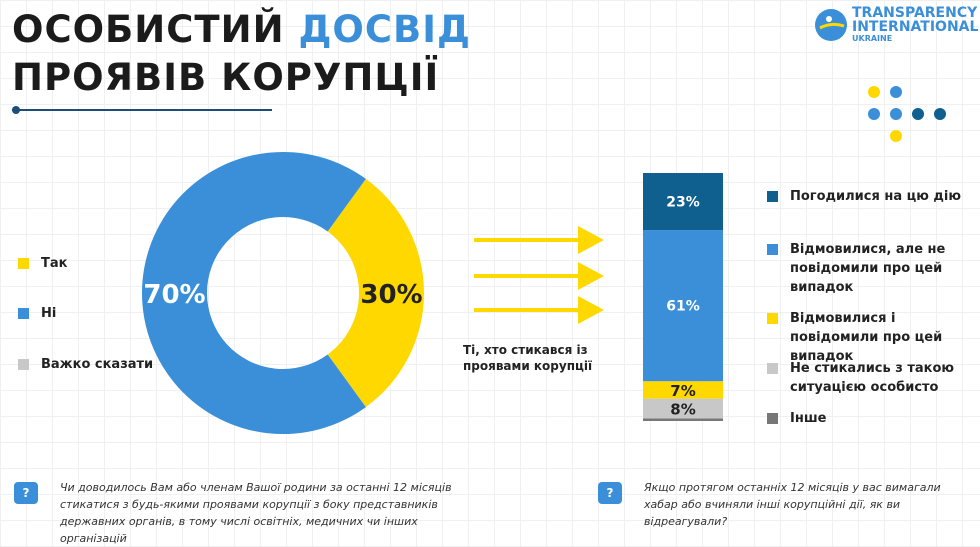  I want to click on legend-label: Ні, so click(49, 313).